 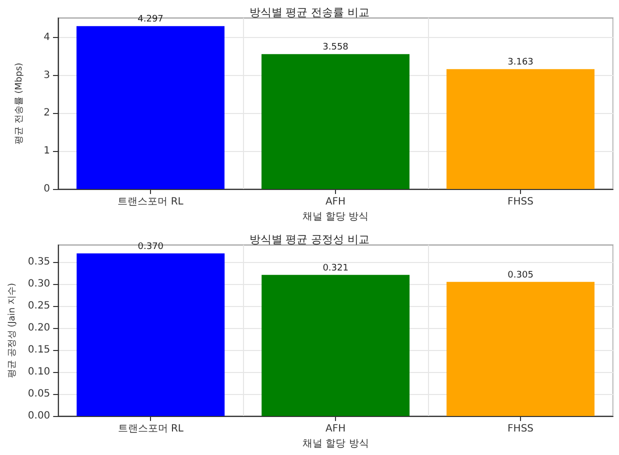 I want to click on y-tick-label: 0.35, so click(x=39, y=262).